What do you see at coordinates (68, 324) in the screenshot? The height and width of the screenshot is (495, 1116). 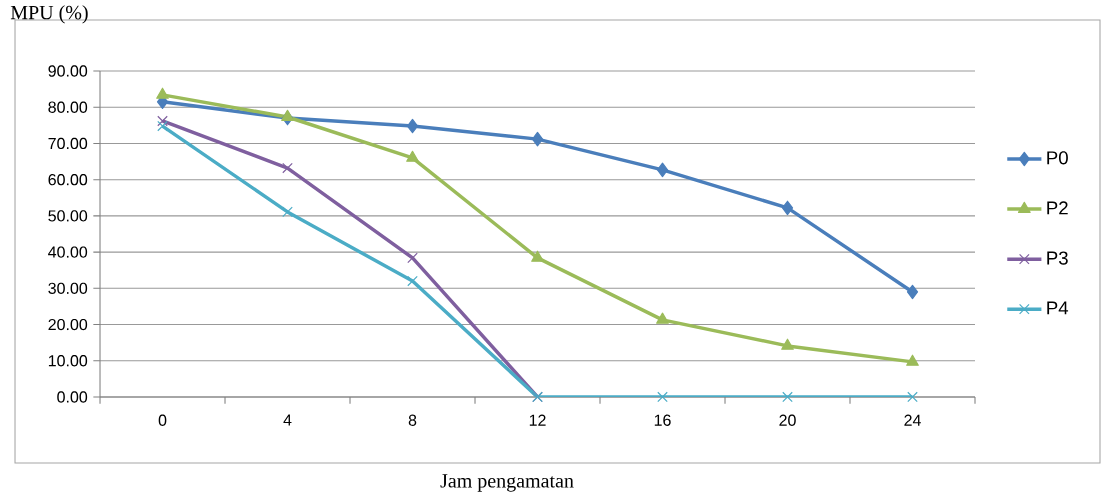 I see `y-tick-label: 20.00` at bounding box center [68, 324].